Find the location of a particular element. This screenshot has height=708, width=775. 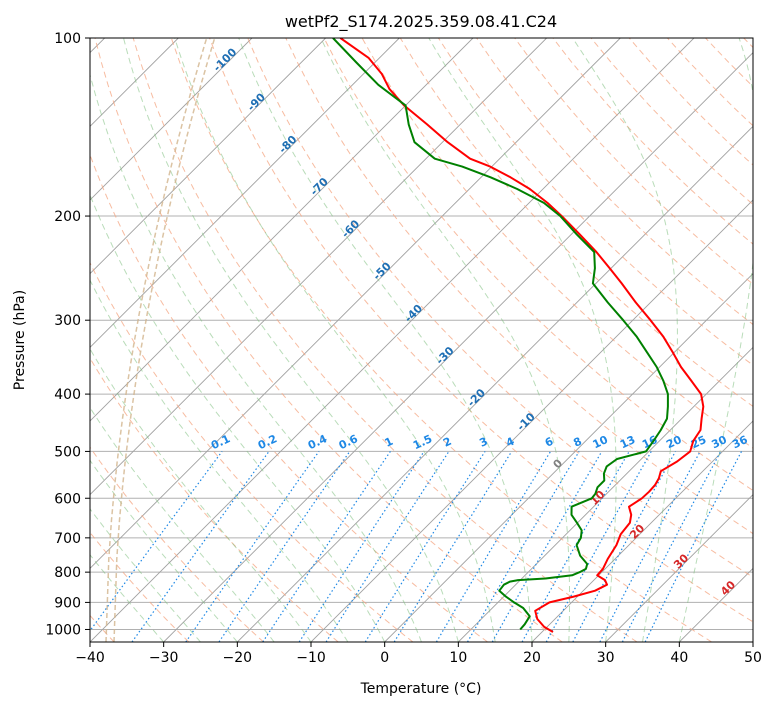

x-axis: −40 −30 −20 −10 0 10 20 30 40 50 is located at coordinates (418, 654).